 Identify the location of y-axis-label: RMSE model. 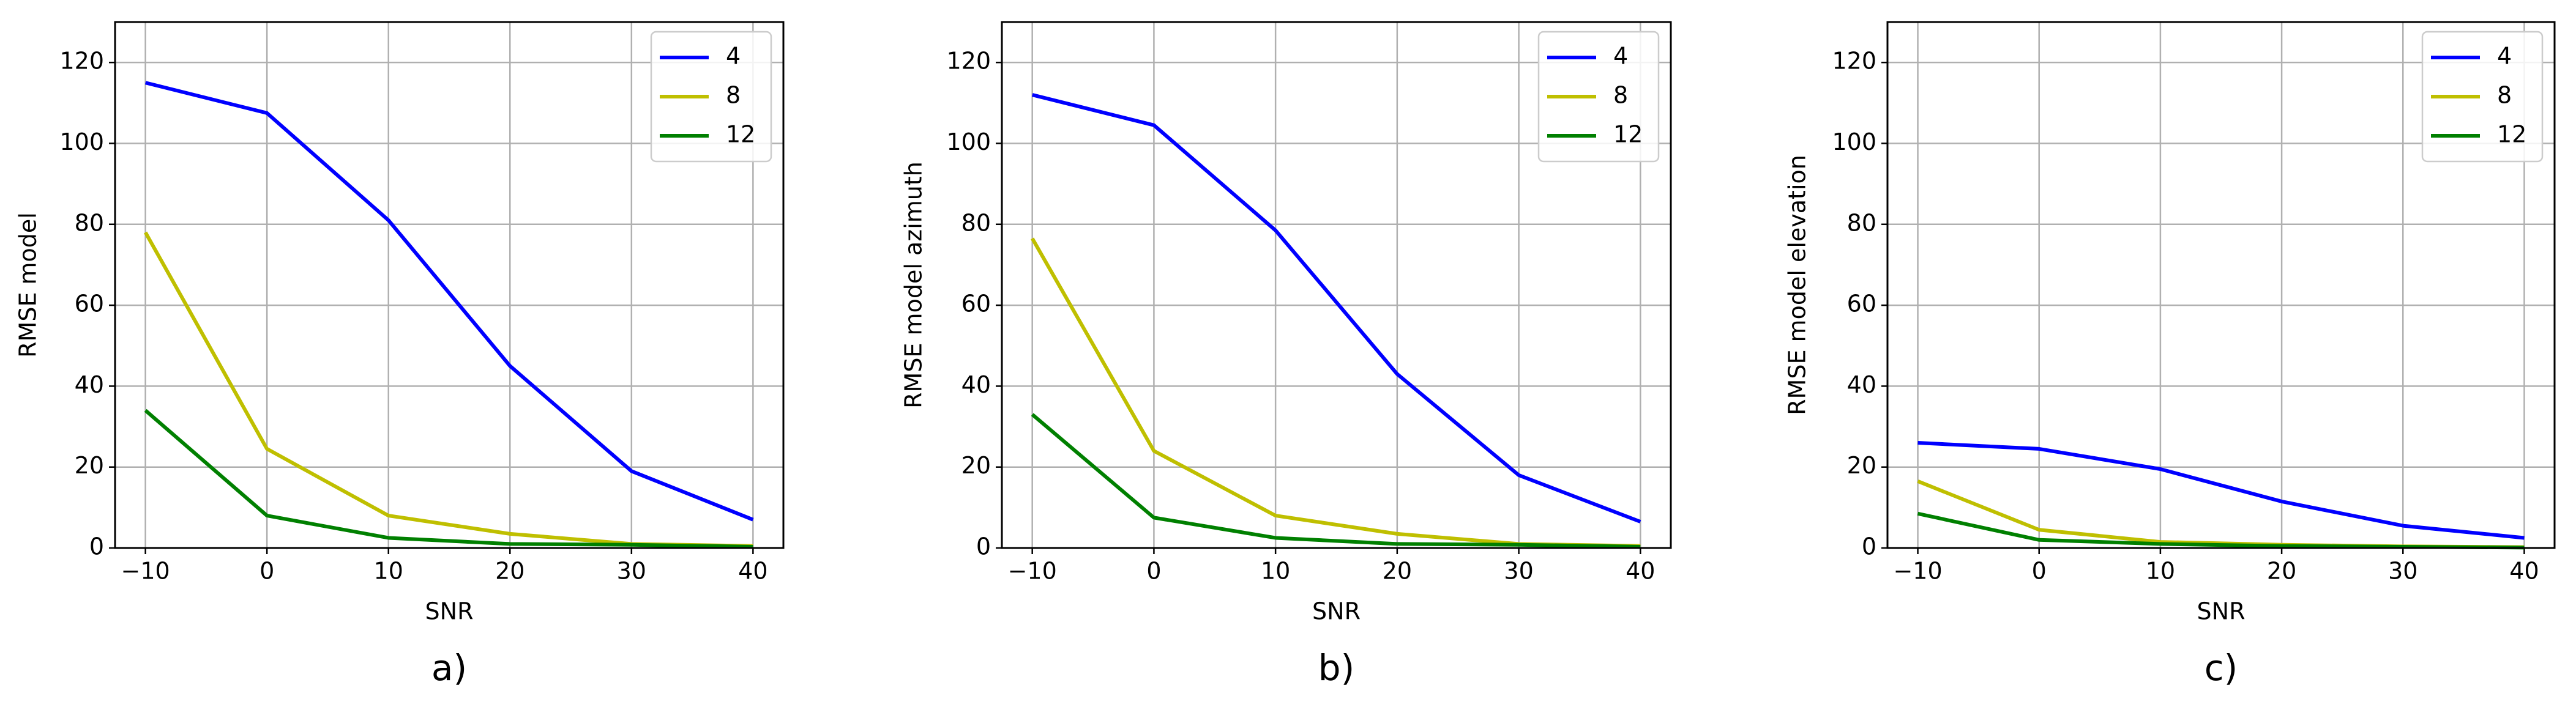
(28, 285).